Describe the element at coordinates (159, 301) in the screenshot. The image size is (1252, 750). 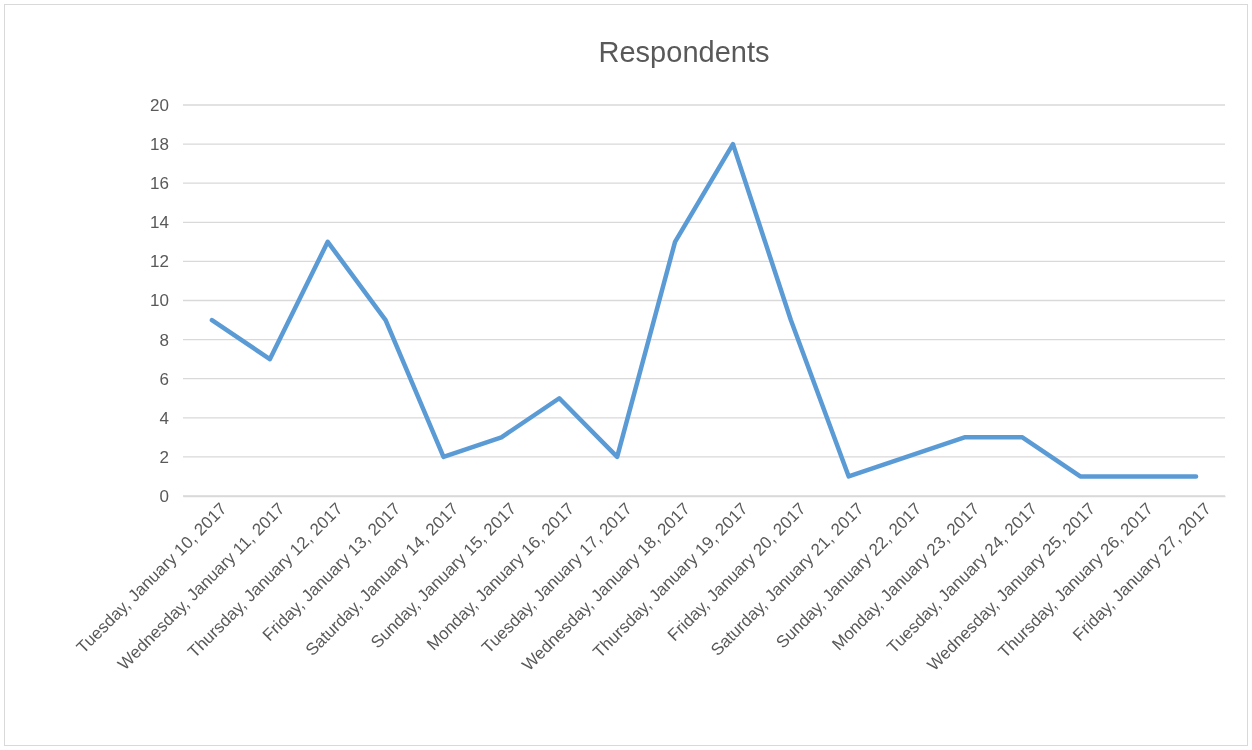
I see `y-tick-label: 10` at that location.